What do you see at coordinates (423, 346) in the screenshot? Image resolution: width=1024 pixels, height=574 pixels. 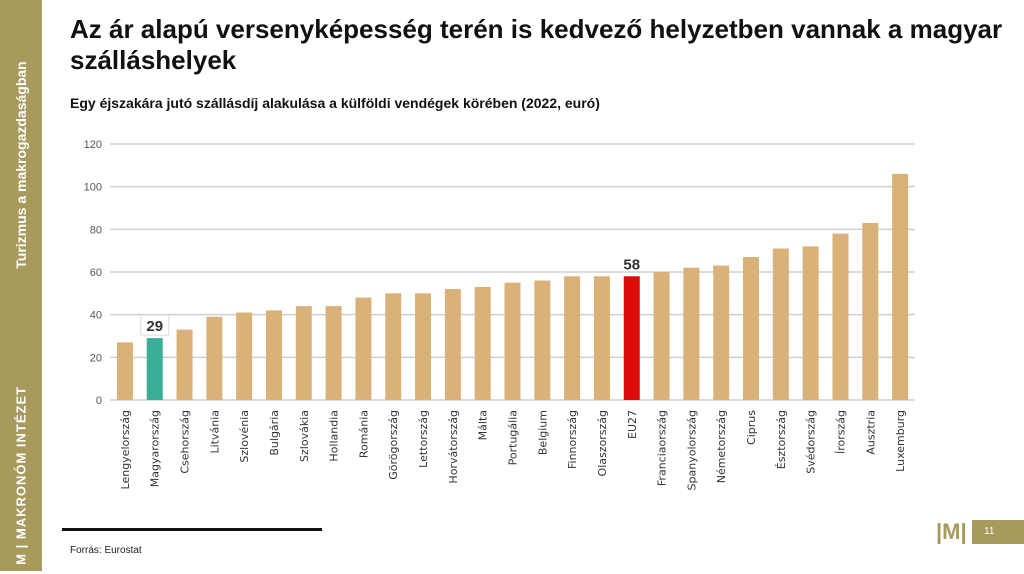 I see `bar-Lettország` at bounding box center [423, 346].